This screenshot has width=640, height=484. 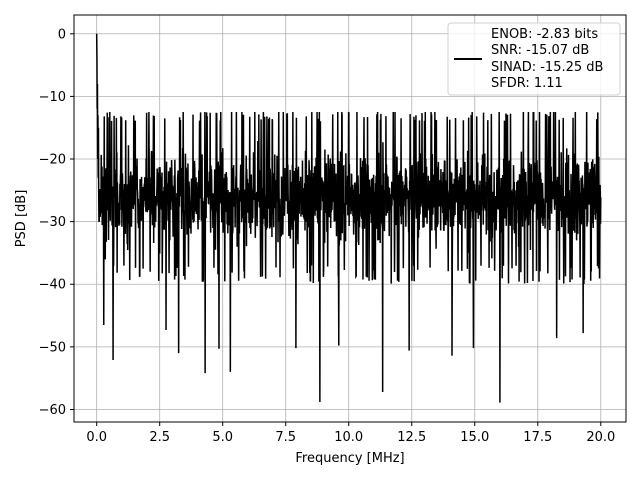 I want to click on y-tick-label: −10, so click(x=52, y=97).